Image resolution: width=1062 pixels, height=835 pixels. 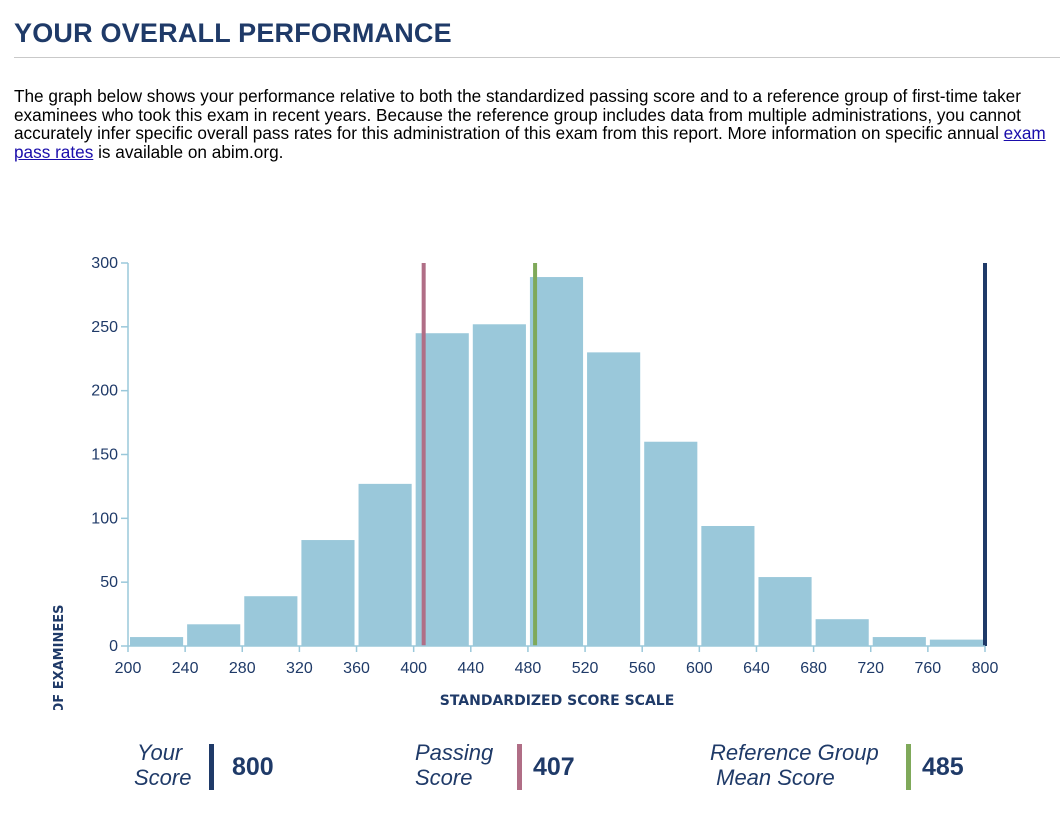 I want to click on x-tick-label: 680, so click(x=813, y=668).